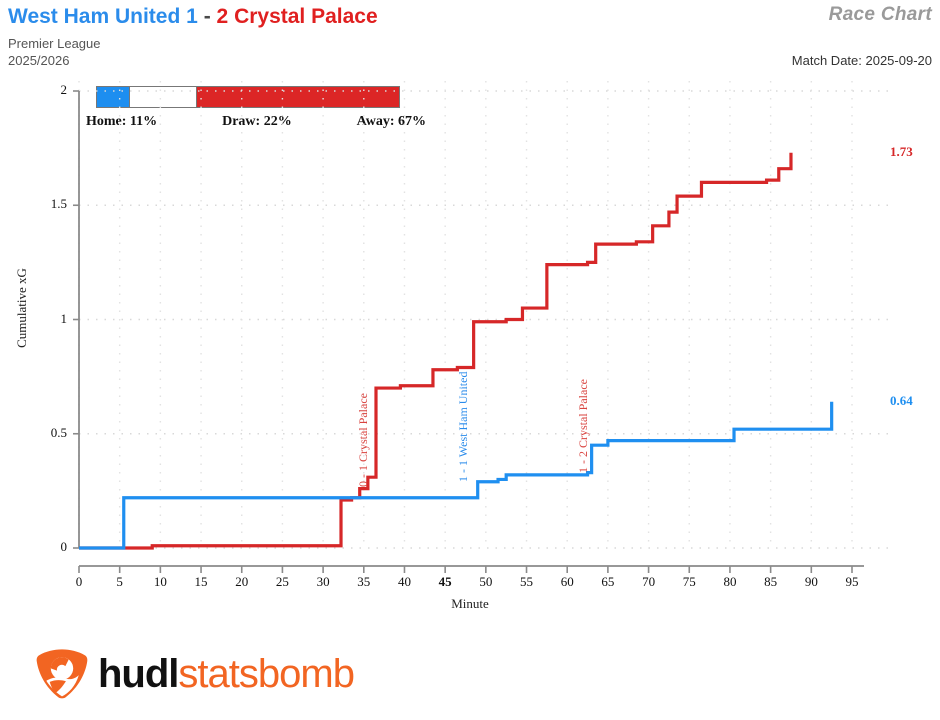 The image size is (940, 720). I want to click on logo-statsbomb-text: statsbomb, so click(266, 674).